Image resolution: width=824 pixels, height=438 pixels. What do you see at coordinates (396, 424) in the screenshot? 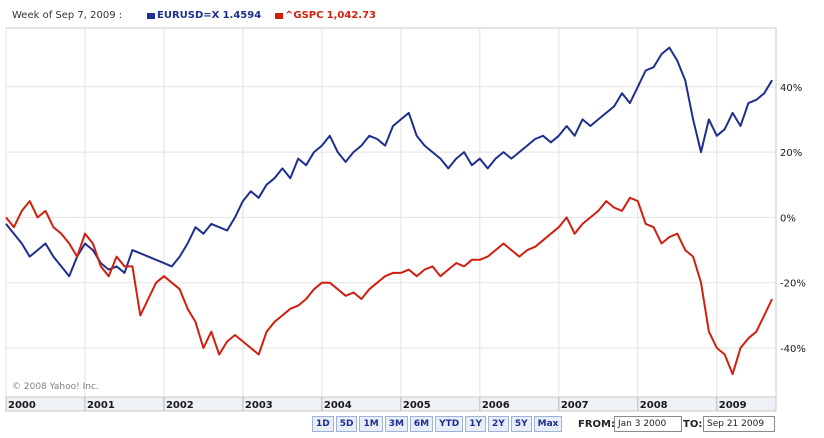
I see `range-button-3m: 3M` at bounding box center [396, 424].